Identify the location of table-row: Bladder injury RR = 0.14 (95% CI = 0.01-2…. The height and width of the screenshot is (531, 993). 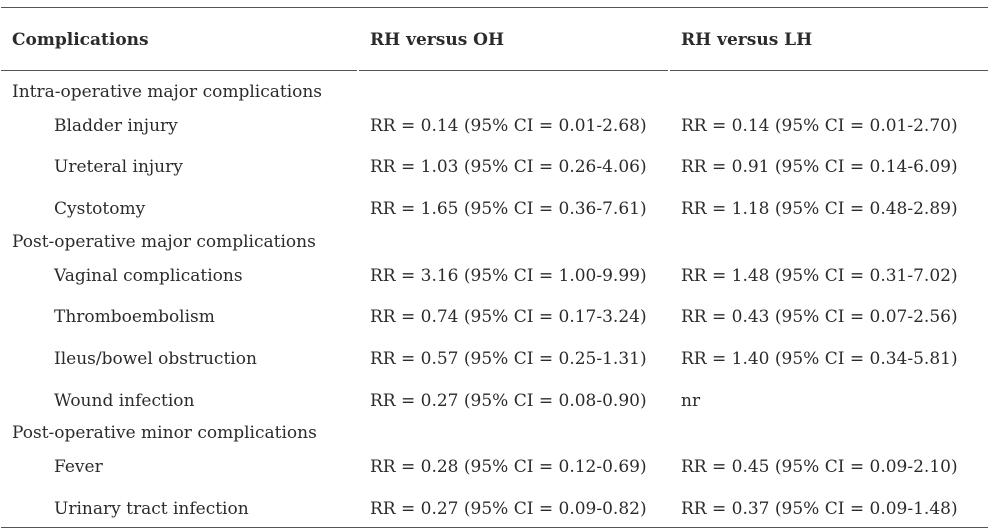
(494, 126).